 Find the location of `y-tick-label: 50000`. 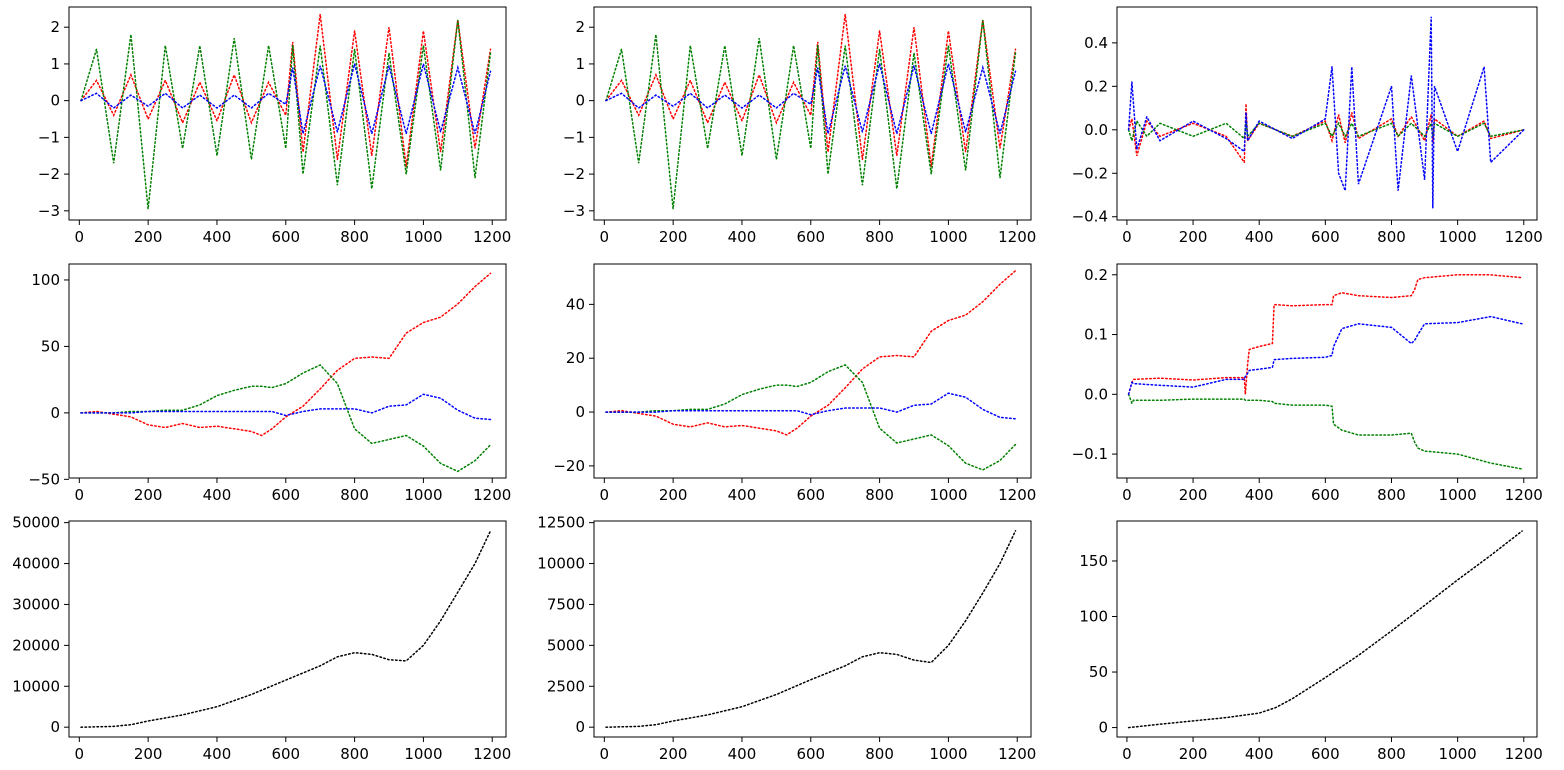

y-tick-label: 50000 is located at coordinates (36, 523).